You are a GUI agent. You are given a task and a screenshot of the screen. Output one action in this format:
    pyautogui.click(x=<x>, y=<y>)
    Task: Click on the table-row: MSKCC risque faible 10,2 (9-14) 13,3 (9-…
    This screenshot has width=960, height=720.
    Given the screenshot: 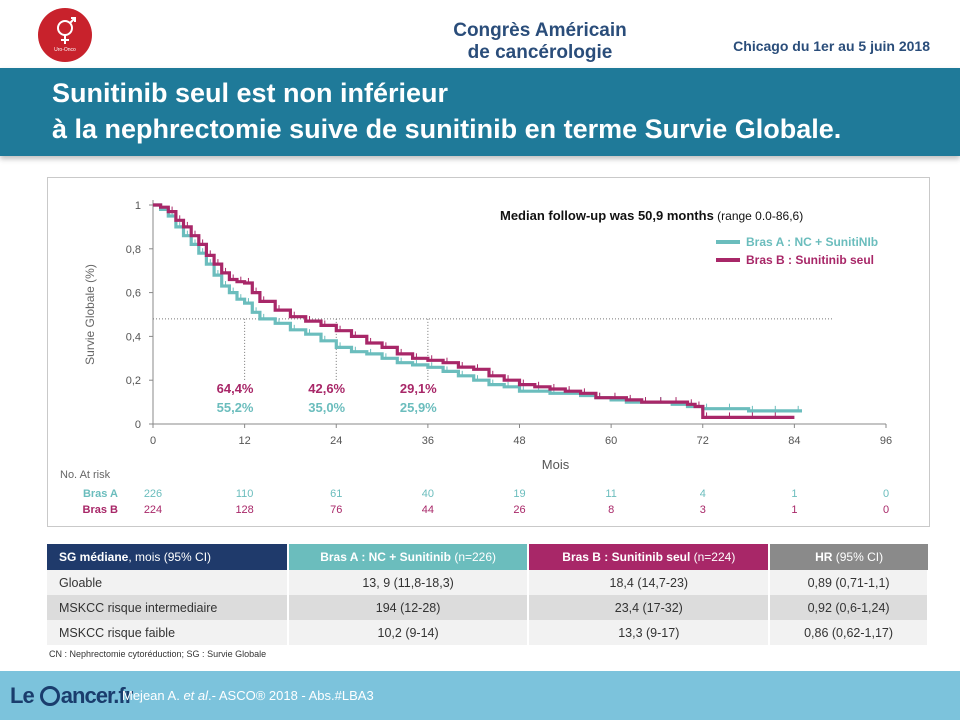 What is the action you would take?
    pyautogui.click(x=488, y=632)
    